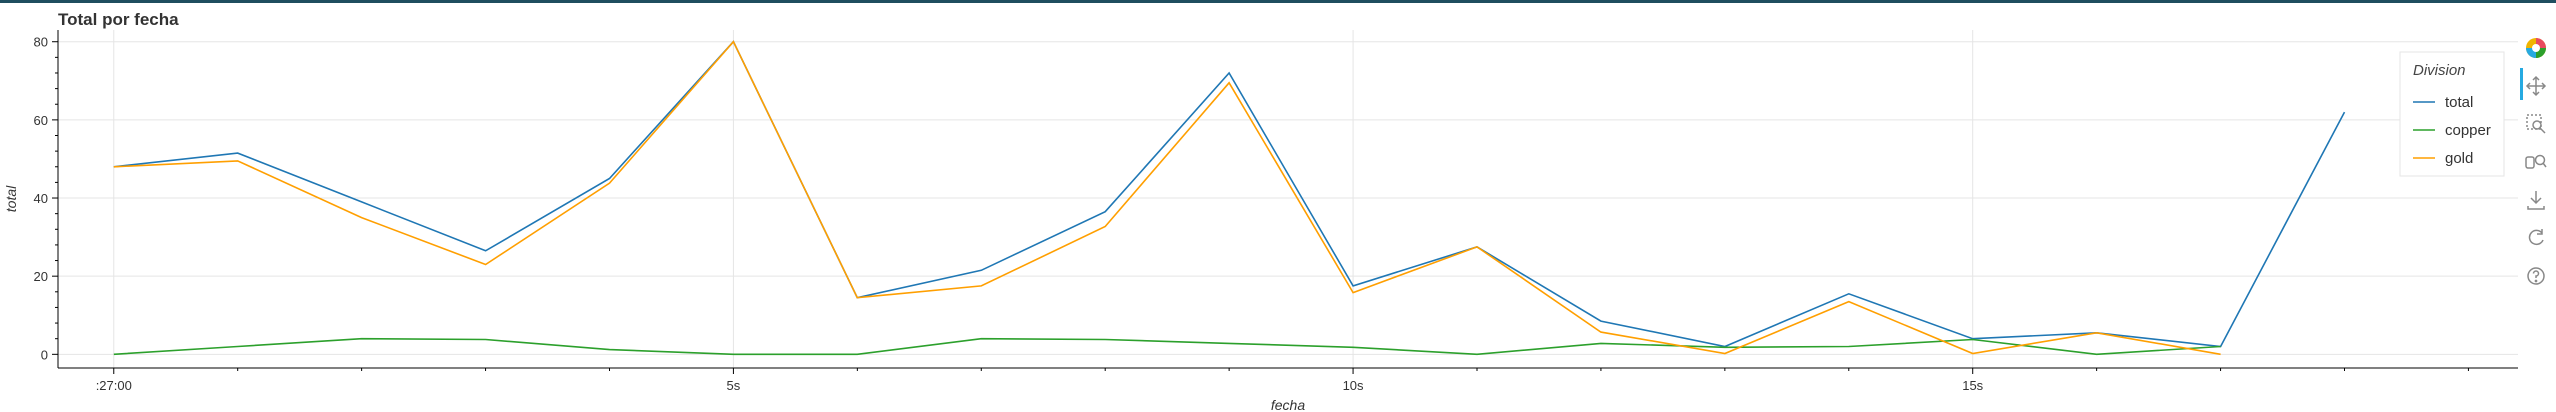 This screenshot has width=2556, height=412. Describe the element at coordinates (114, 385) in the screenshot. I see `x-tick-label: :27:00` at that location.